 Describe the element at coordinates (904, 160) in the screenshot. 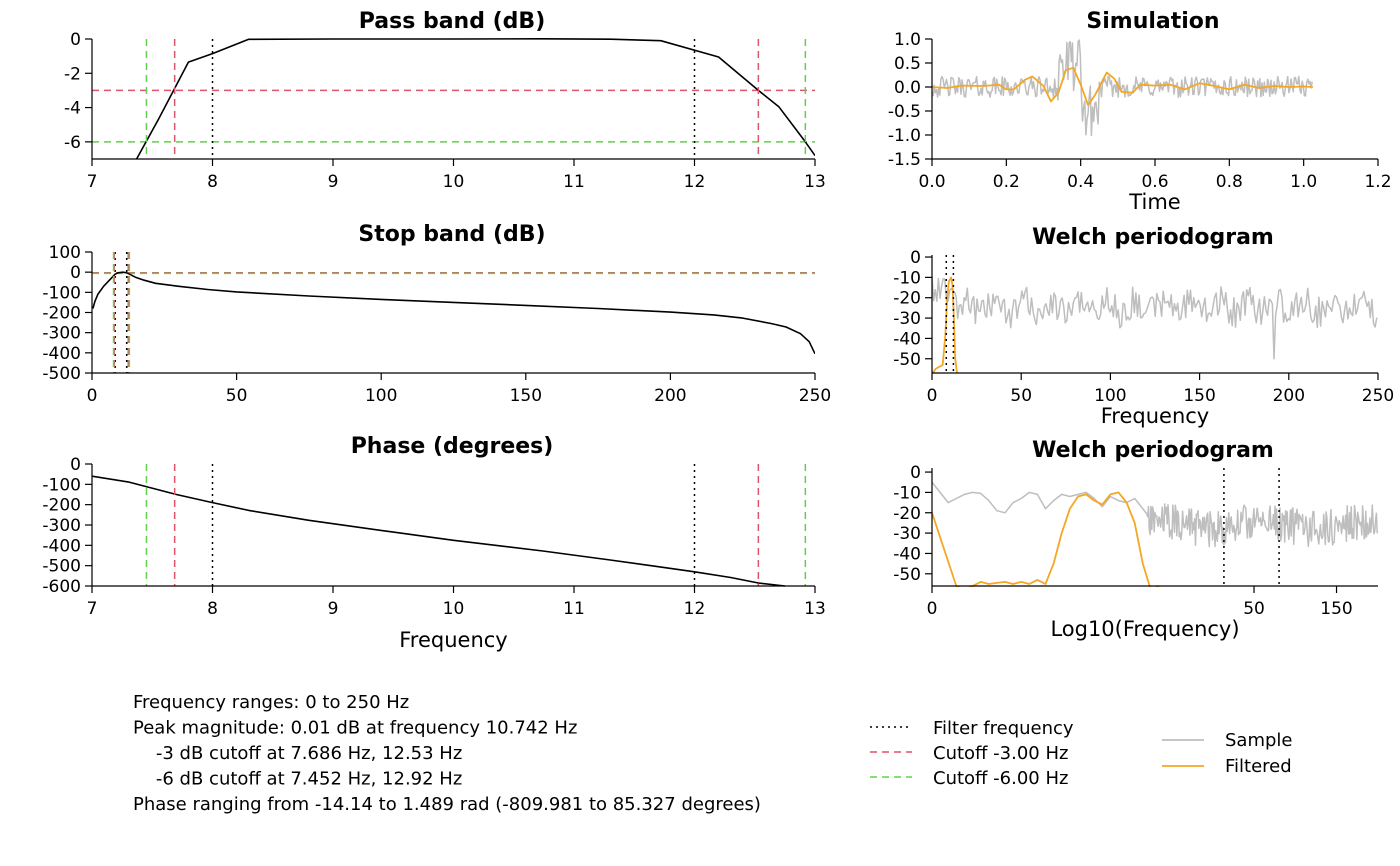

I see `y-tick-label: -1.5` at that location.